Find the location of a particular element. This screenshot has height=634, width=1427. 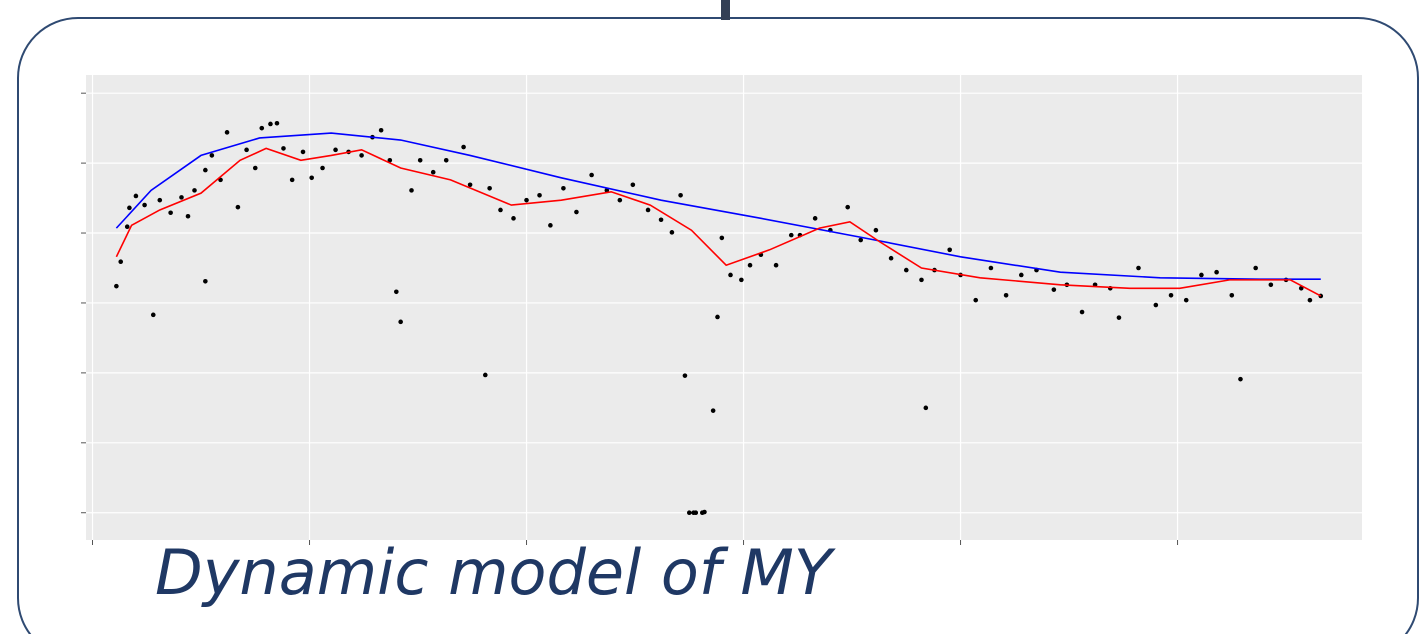

caption: Dynamic model of MY is located at coordinates (495, 572).